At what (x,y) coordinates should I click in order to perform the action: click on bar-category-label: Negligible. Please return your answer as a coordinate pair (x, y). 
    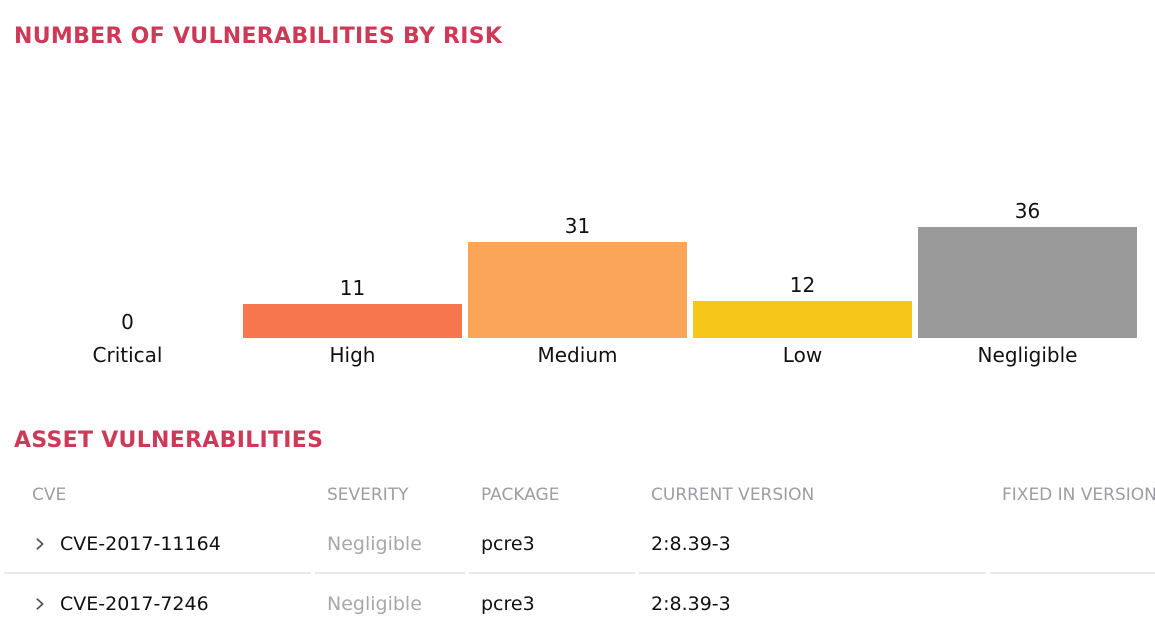
    Looking at the image, I should click on (1027, 355).